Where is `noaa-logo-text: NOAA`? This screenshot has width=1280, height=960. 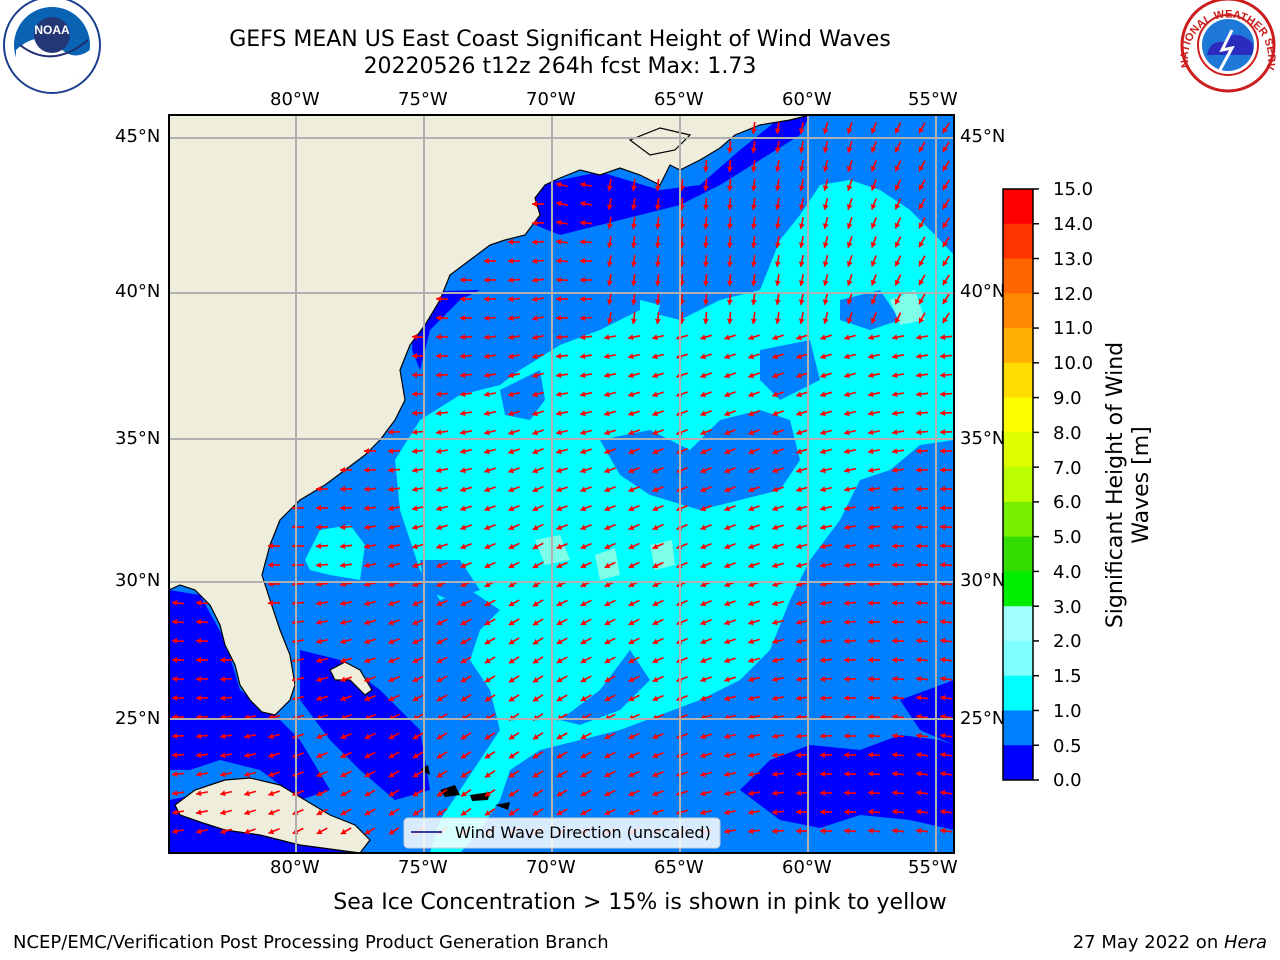 noaa-logo-text: NOAA is located at coordinates (52, 30).